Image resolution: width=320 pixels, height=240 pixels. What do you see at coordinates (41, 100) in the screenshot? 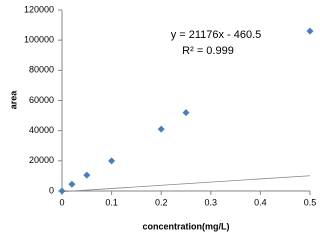
I see `y-tick-label: 60000` at bounding box center [41, 100].